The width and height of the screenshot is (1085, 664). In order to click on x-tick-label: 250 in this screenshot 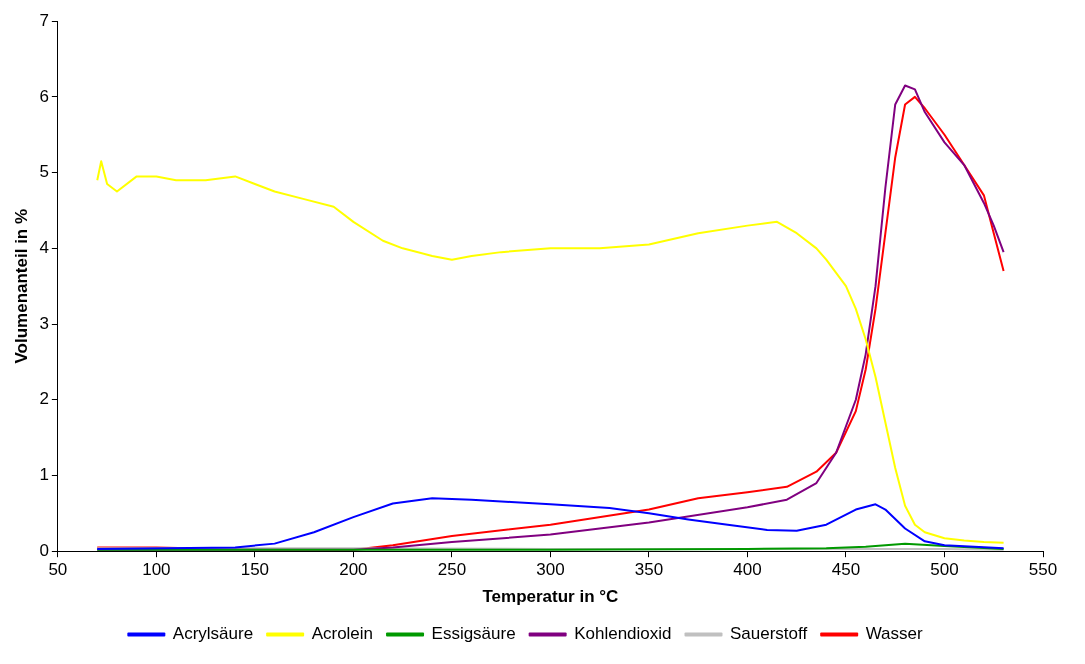, I will do `click(452, 570)`.